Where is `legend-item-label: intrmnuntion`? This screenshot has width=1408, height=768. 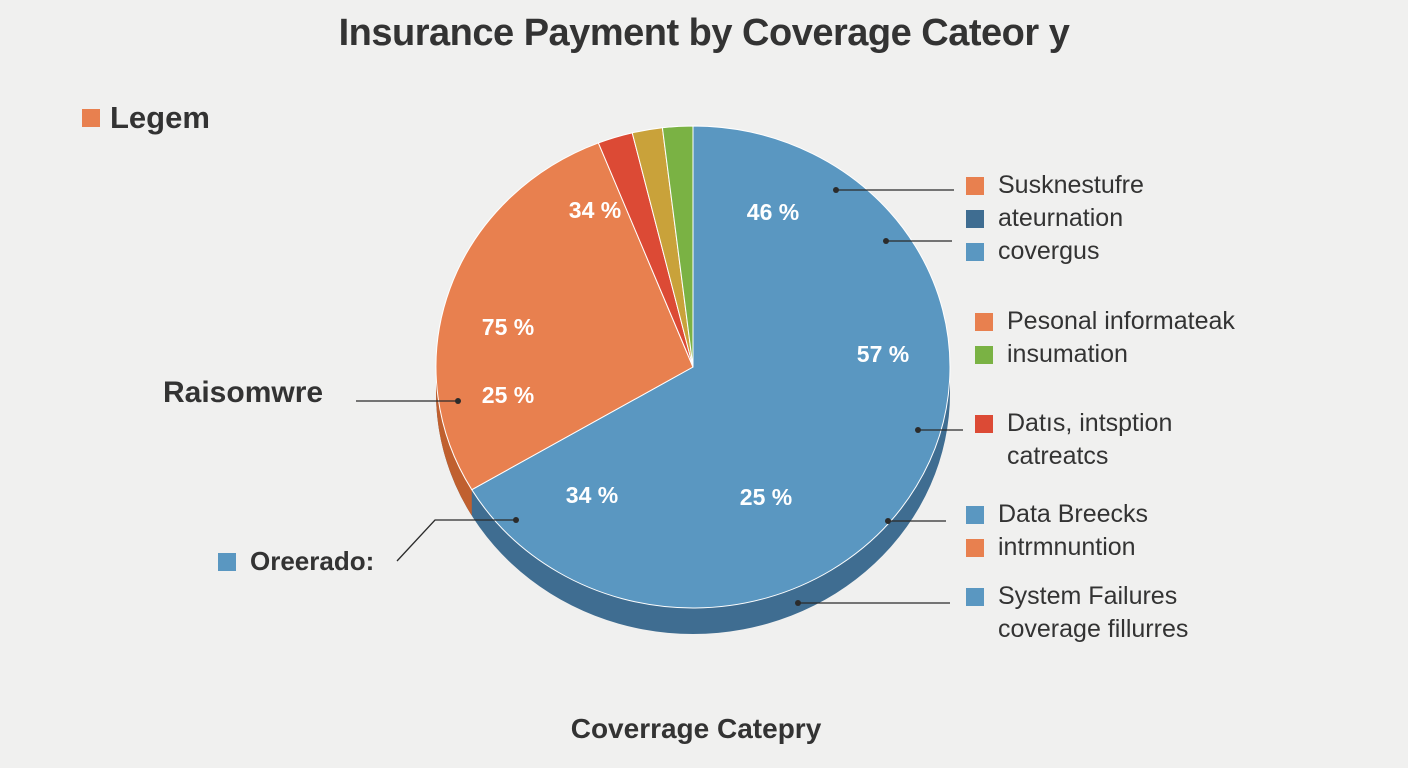 legend-item-label: intrmnuntion is located at coordinates (1067, 547).